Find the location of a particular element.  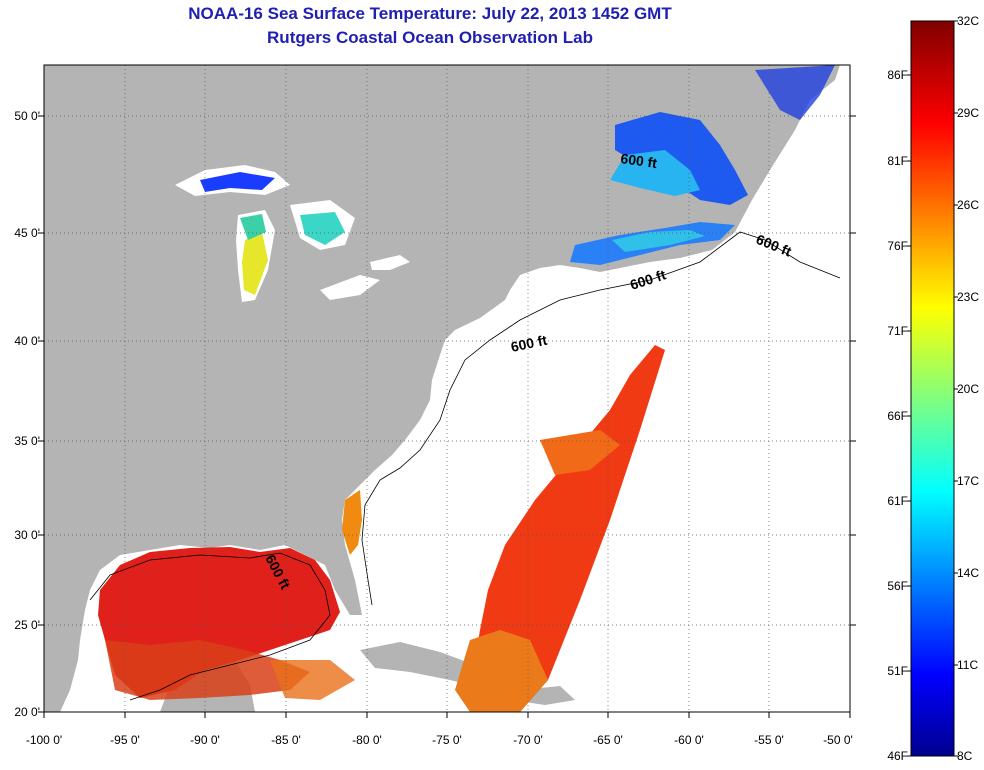

lat-label: 35 0' is located at coordinates (27, 441).